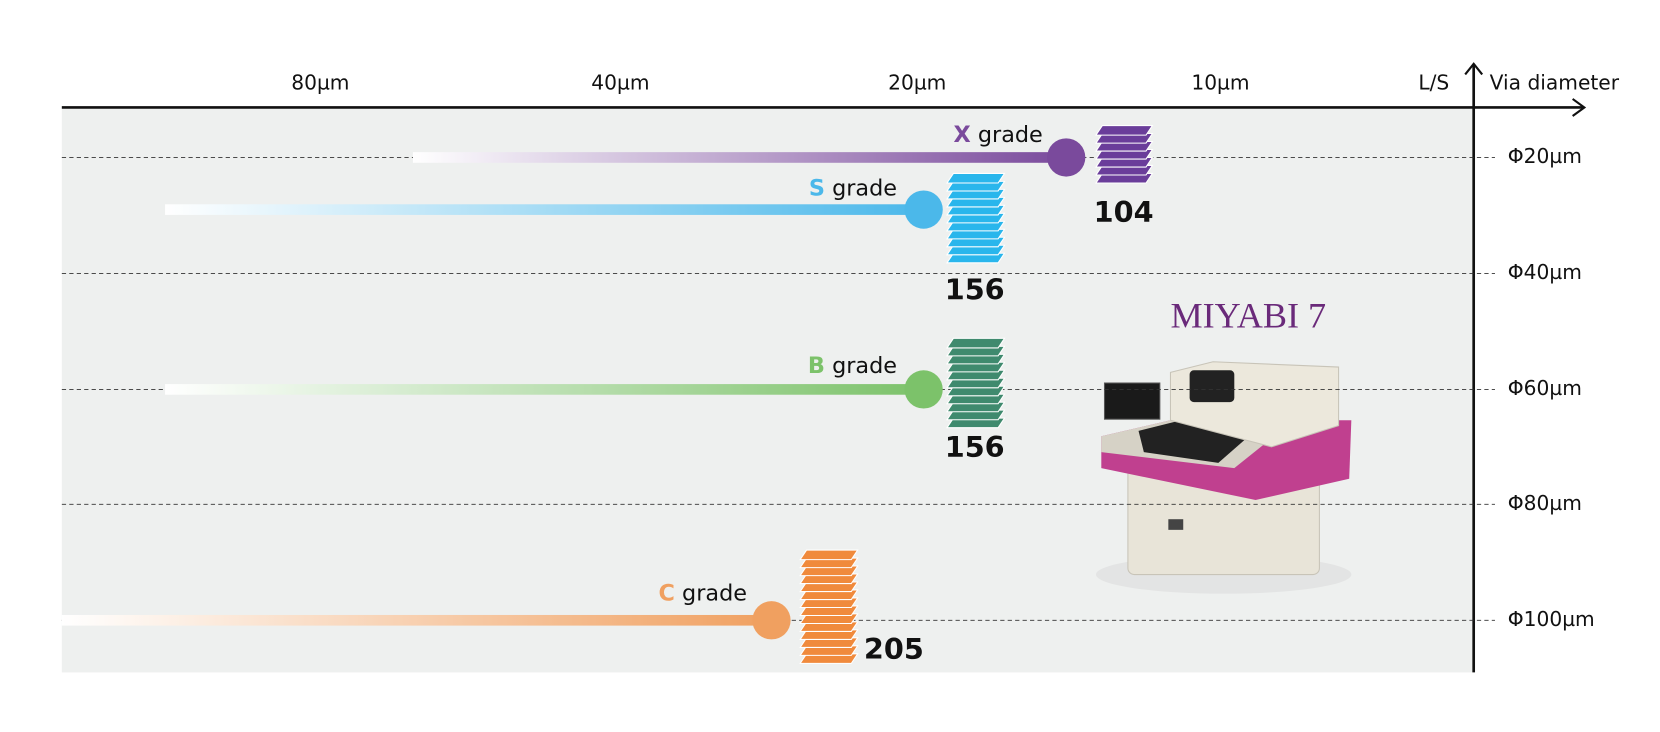 The image size is (1660, 732). I want to click on via-tick-label: Φ60µm, so click(1545, 388).